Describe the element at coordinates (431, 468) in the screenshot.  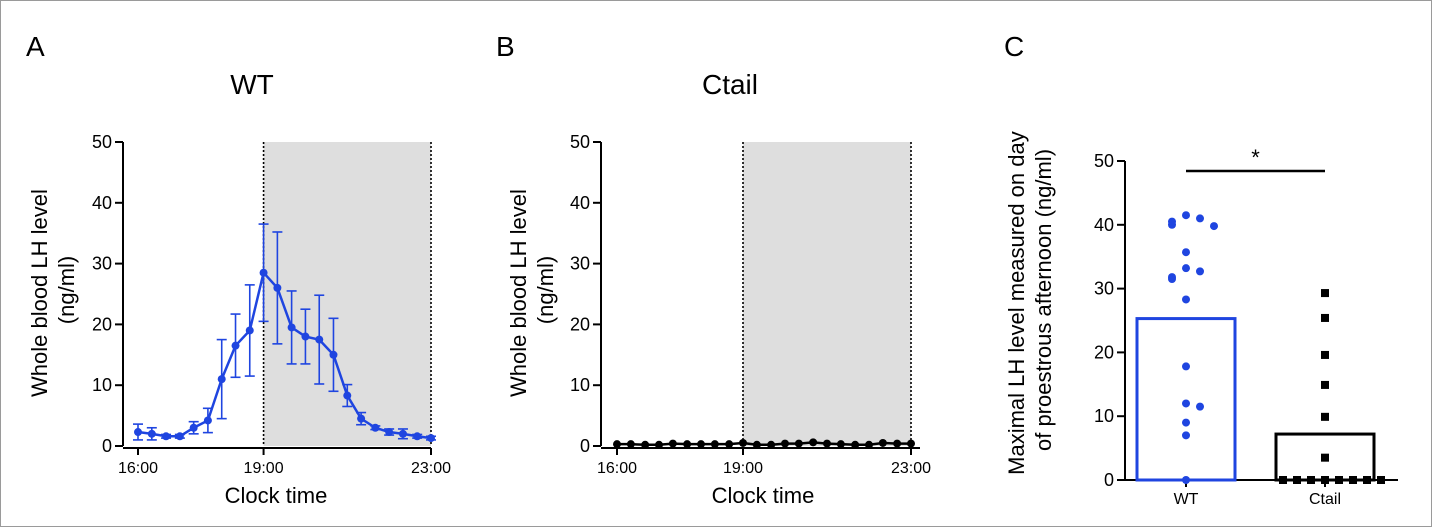
I see `panel-a-x-tick-label: 23:00` at that location.